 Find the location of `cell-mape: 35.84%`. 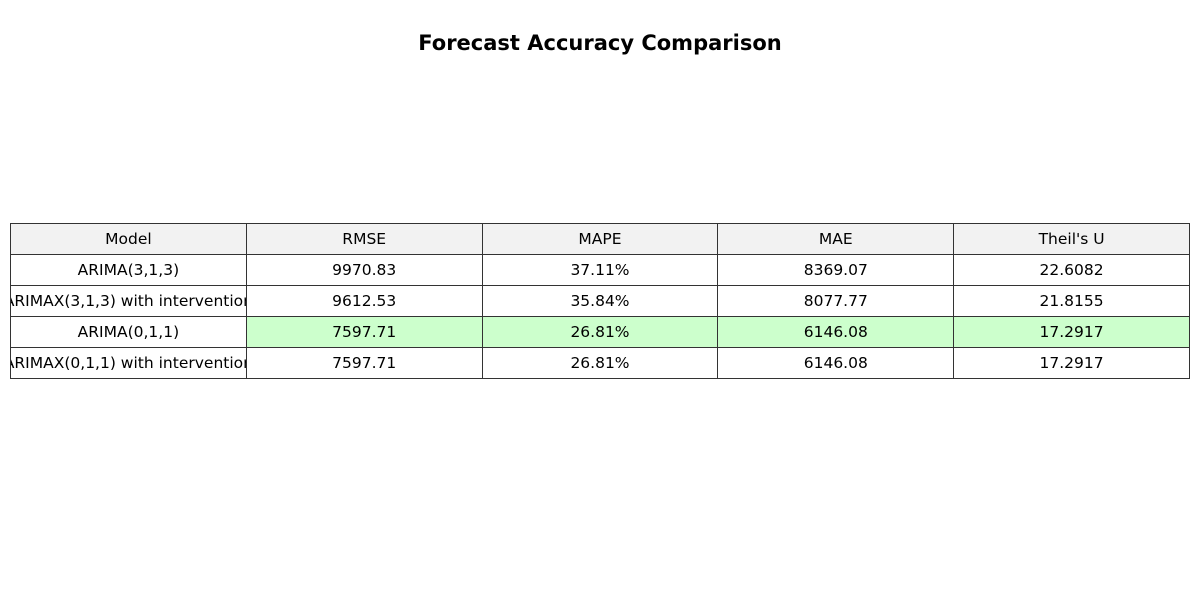

cell-mape: 35.84% is located at coordinates (600, 301).